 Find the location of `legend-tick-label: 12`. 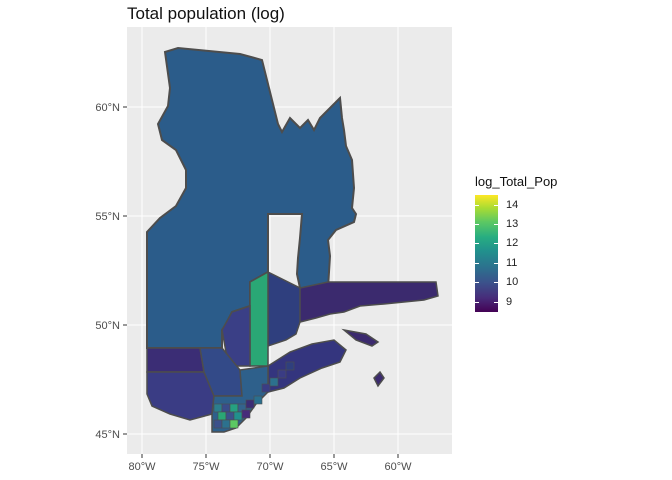

legend-tick-label: 12 is located at coordinates (512, 243).